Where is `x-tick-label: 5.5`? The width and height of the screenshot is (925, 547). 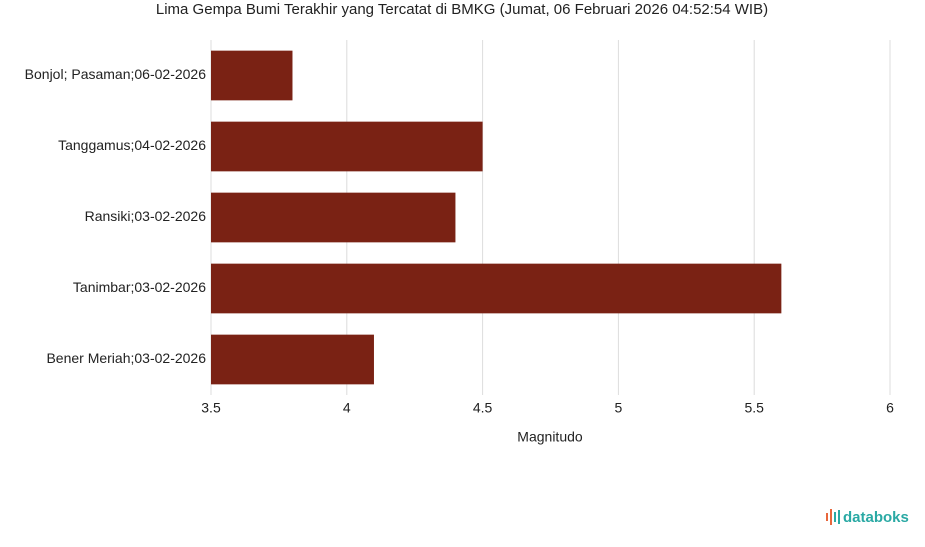
x-tick-label: 5.5 is located at coordinates (754, 408).